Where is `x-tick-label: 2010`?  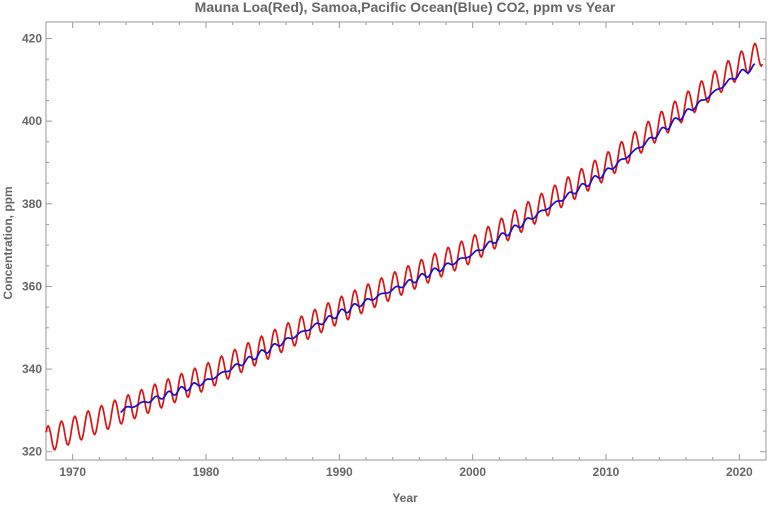
x-tick-label: 2010 is located at coordinates (606, 472).